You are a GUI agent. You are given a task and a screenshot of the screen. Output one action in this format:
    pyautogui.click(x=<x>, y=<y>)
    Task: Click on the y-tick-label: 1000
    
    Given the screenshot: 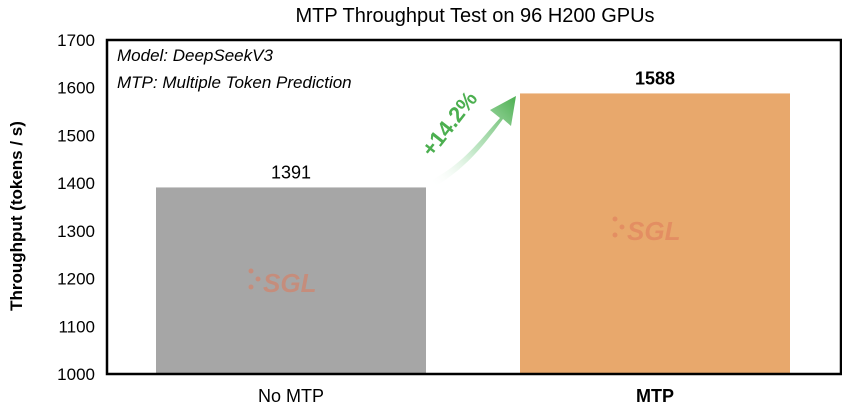 What is the action you would take?
    pyautogui.click(x=76, y=374)
    